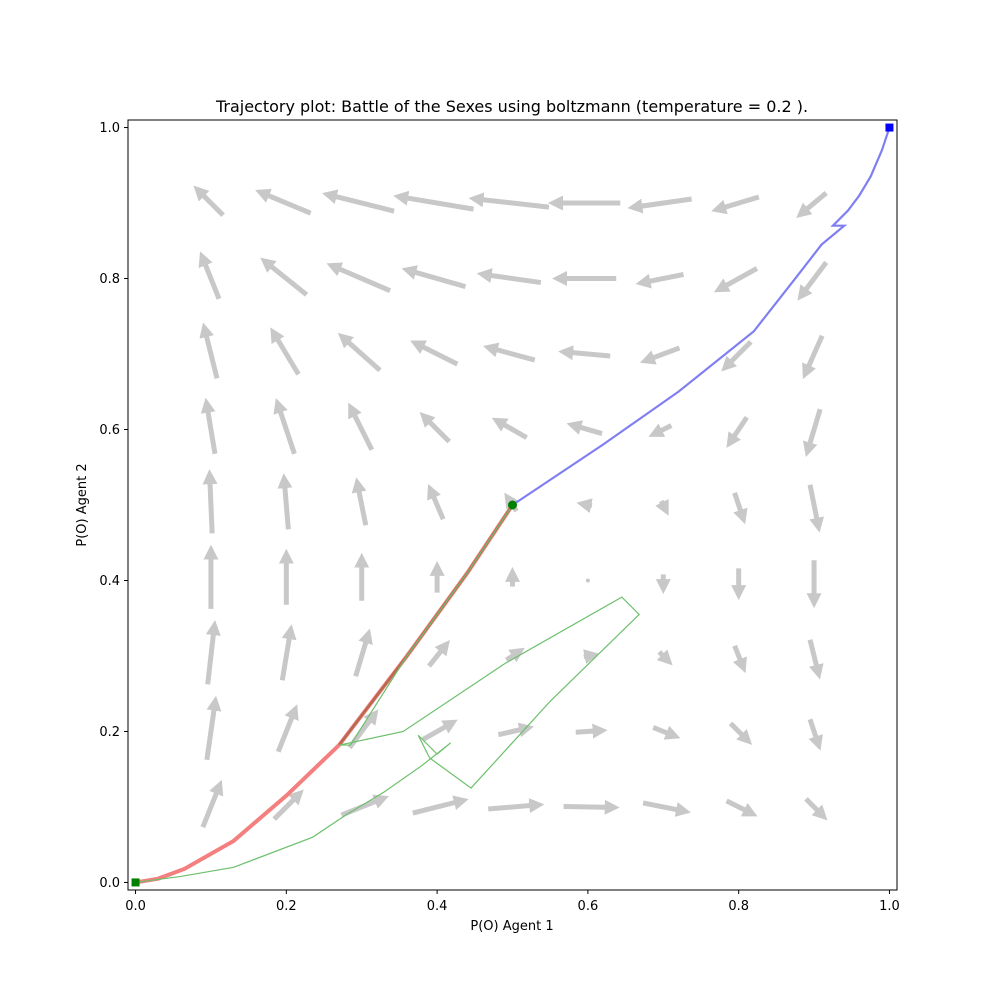 The width and height of the screenshot is (1000, 1000). What do you see at coordinates (109, 883) in the screenshot?
I see `y-tick-label-0: 0.0` at bounding box center [109, 883].